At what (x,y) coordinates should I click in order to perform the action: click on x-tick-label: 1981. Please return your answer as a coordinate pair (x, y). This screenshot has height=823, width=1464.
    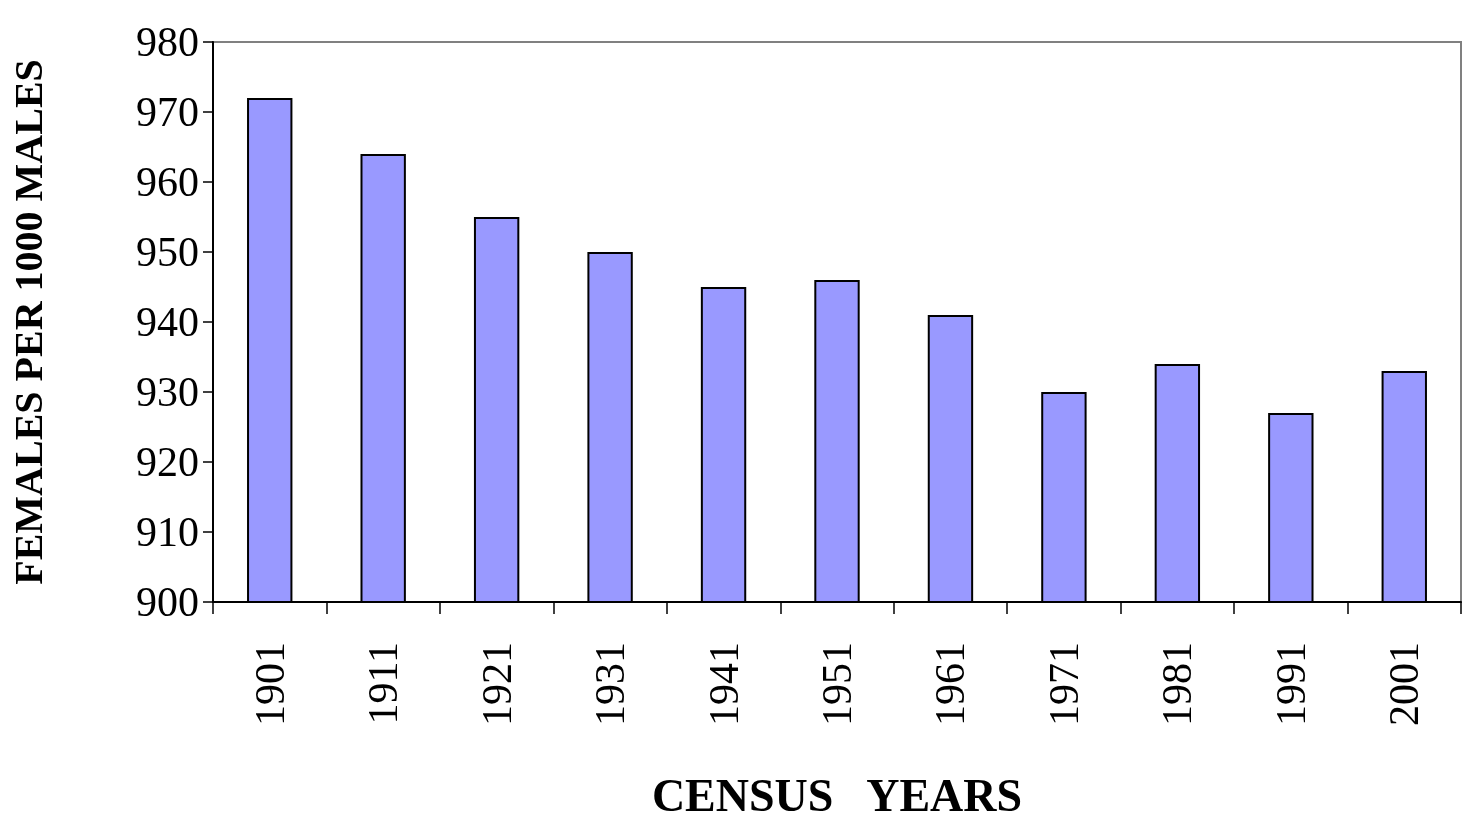
    Looking at the image, I should click on (1177, 684).